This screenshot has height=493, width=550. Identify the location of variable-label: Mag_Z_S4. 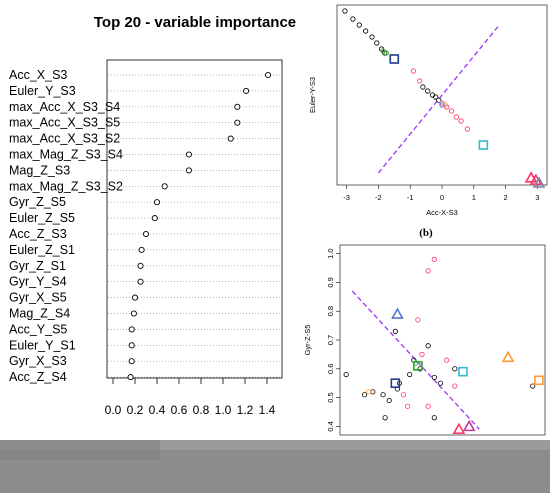
(39, 314).